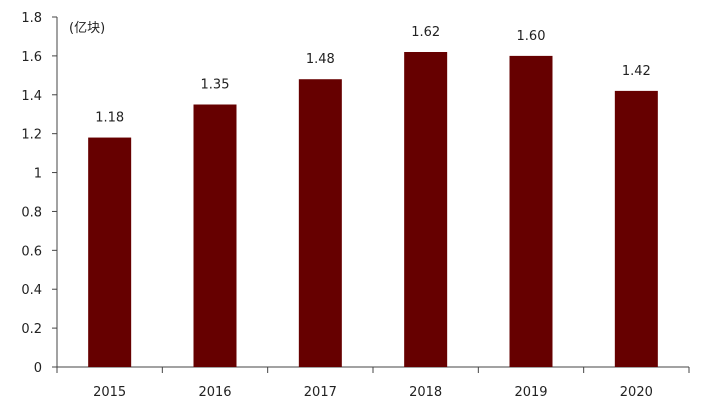  Describe the element at coordinates (31, 57) in the screenshot. I see `y-tick-label: 1.6` at that location.